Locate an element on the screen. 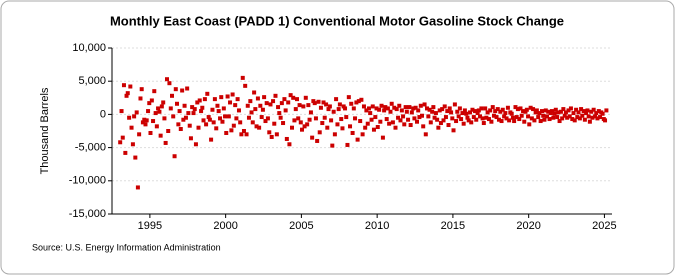  x-tick-label: 2000 is located at coordinates (225, 226).